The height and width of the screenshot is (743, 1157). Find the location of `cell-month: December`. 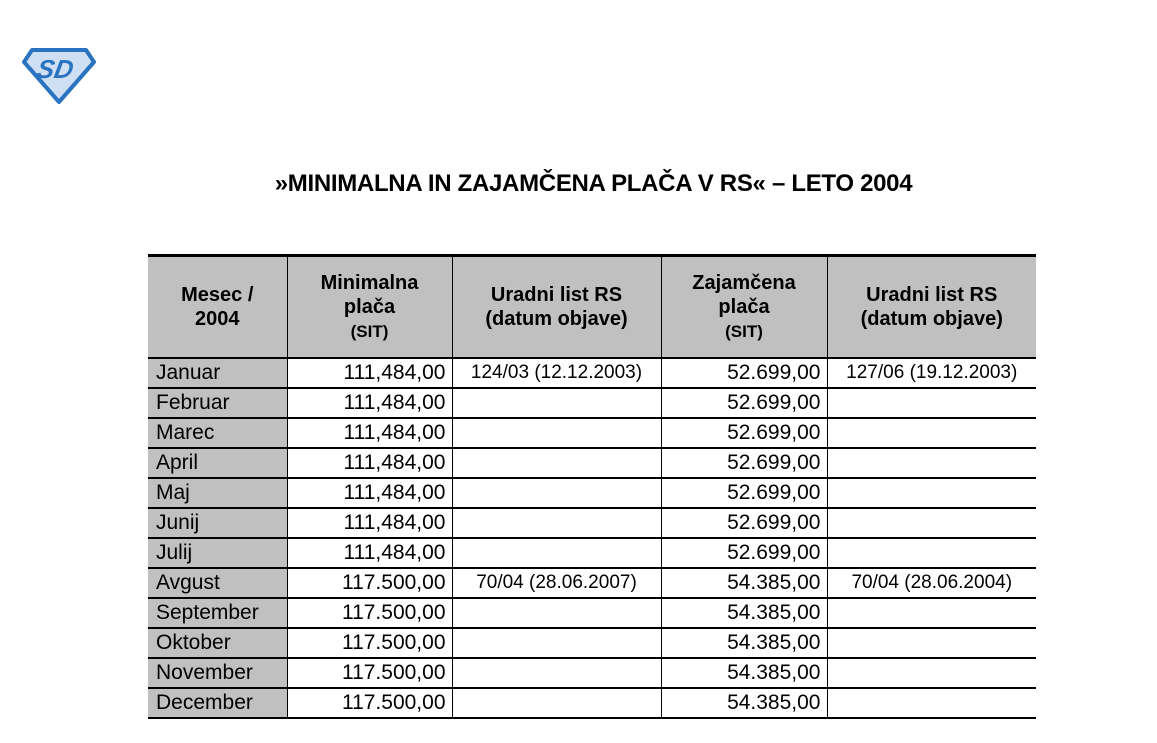

cell-month: December is located at coordinates (217, 703).